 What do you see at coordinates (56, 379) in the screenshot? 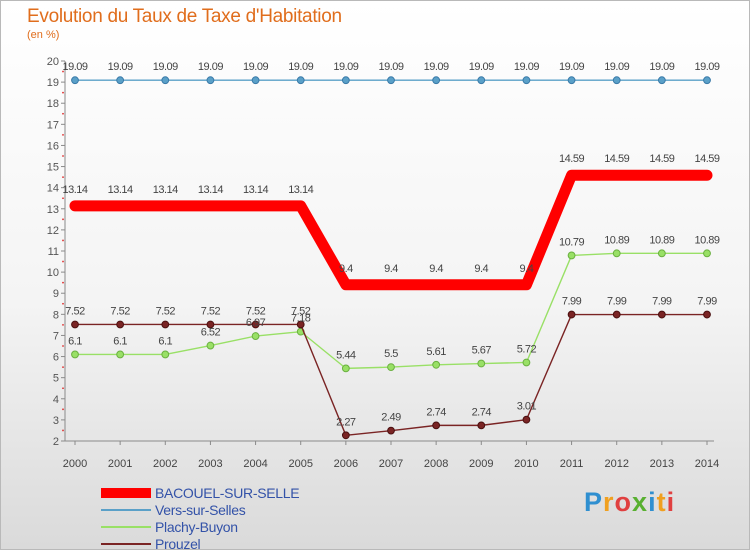
I see `y-tick-label: 5` at bounding box center [56, 379].